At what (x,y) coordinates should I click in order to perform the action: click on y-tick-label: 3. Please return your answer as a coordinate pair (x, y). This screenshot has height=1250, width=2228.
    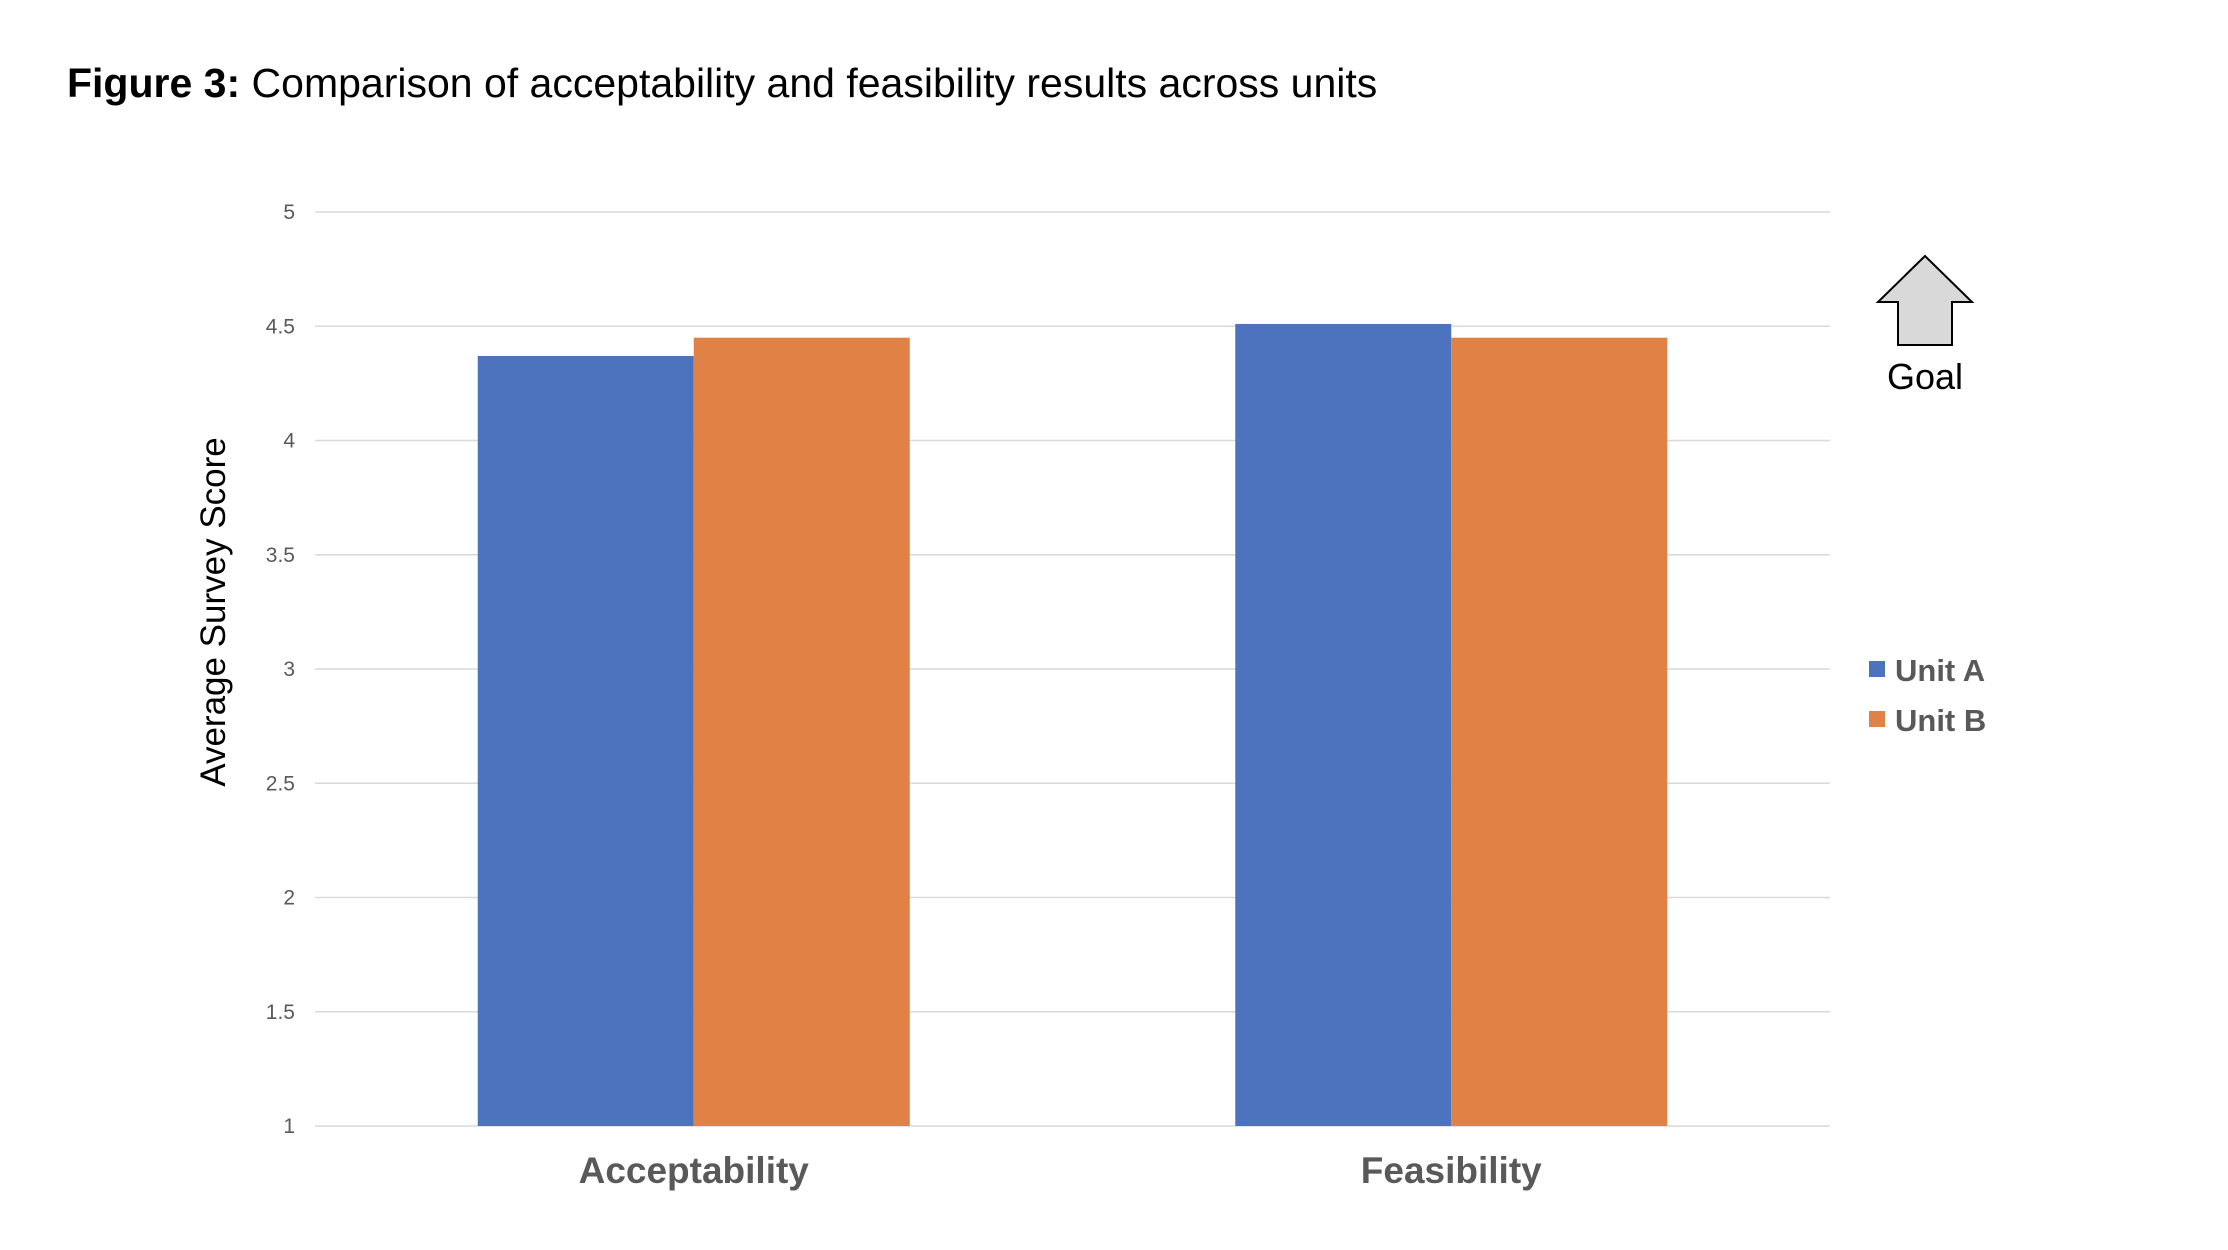
    Looking at the image, I should click on (289, 669).